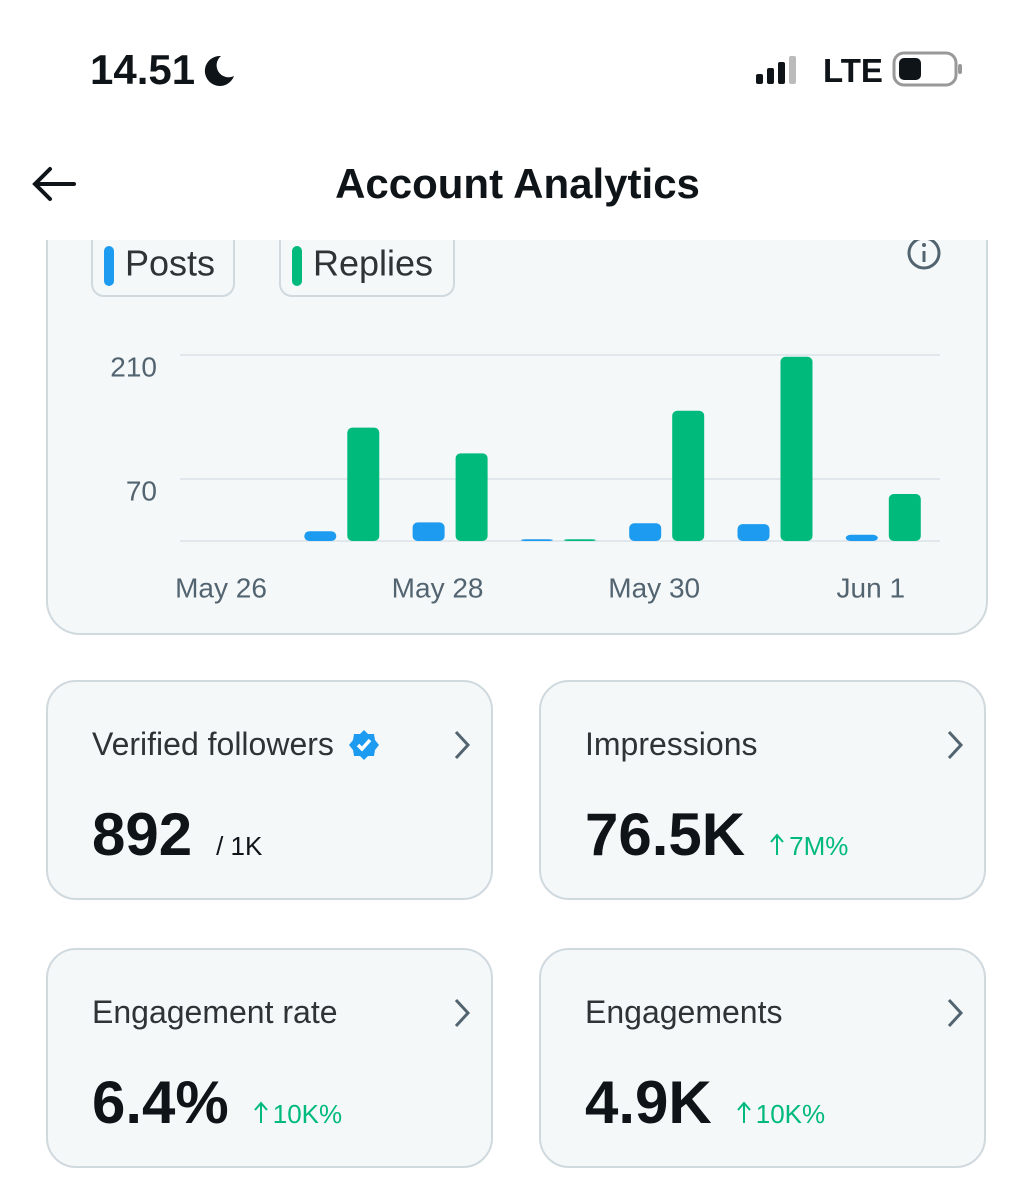 This screenshot has height=1200, width=1035. I want to click on card-title: Impressions, so click(671, 744).